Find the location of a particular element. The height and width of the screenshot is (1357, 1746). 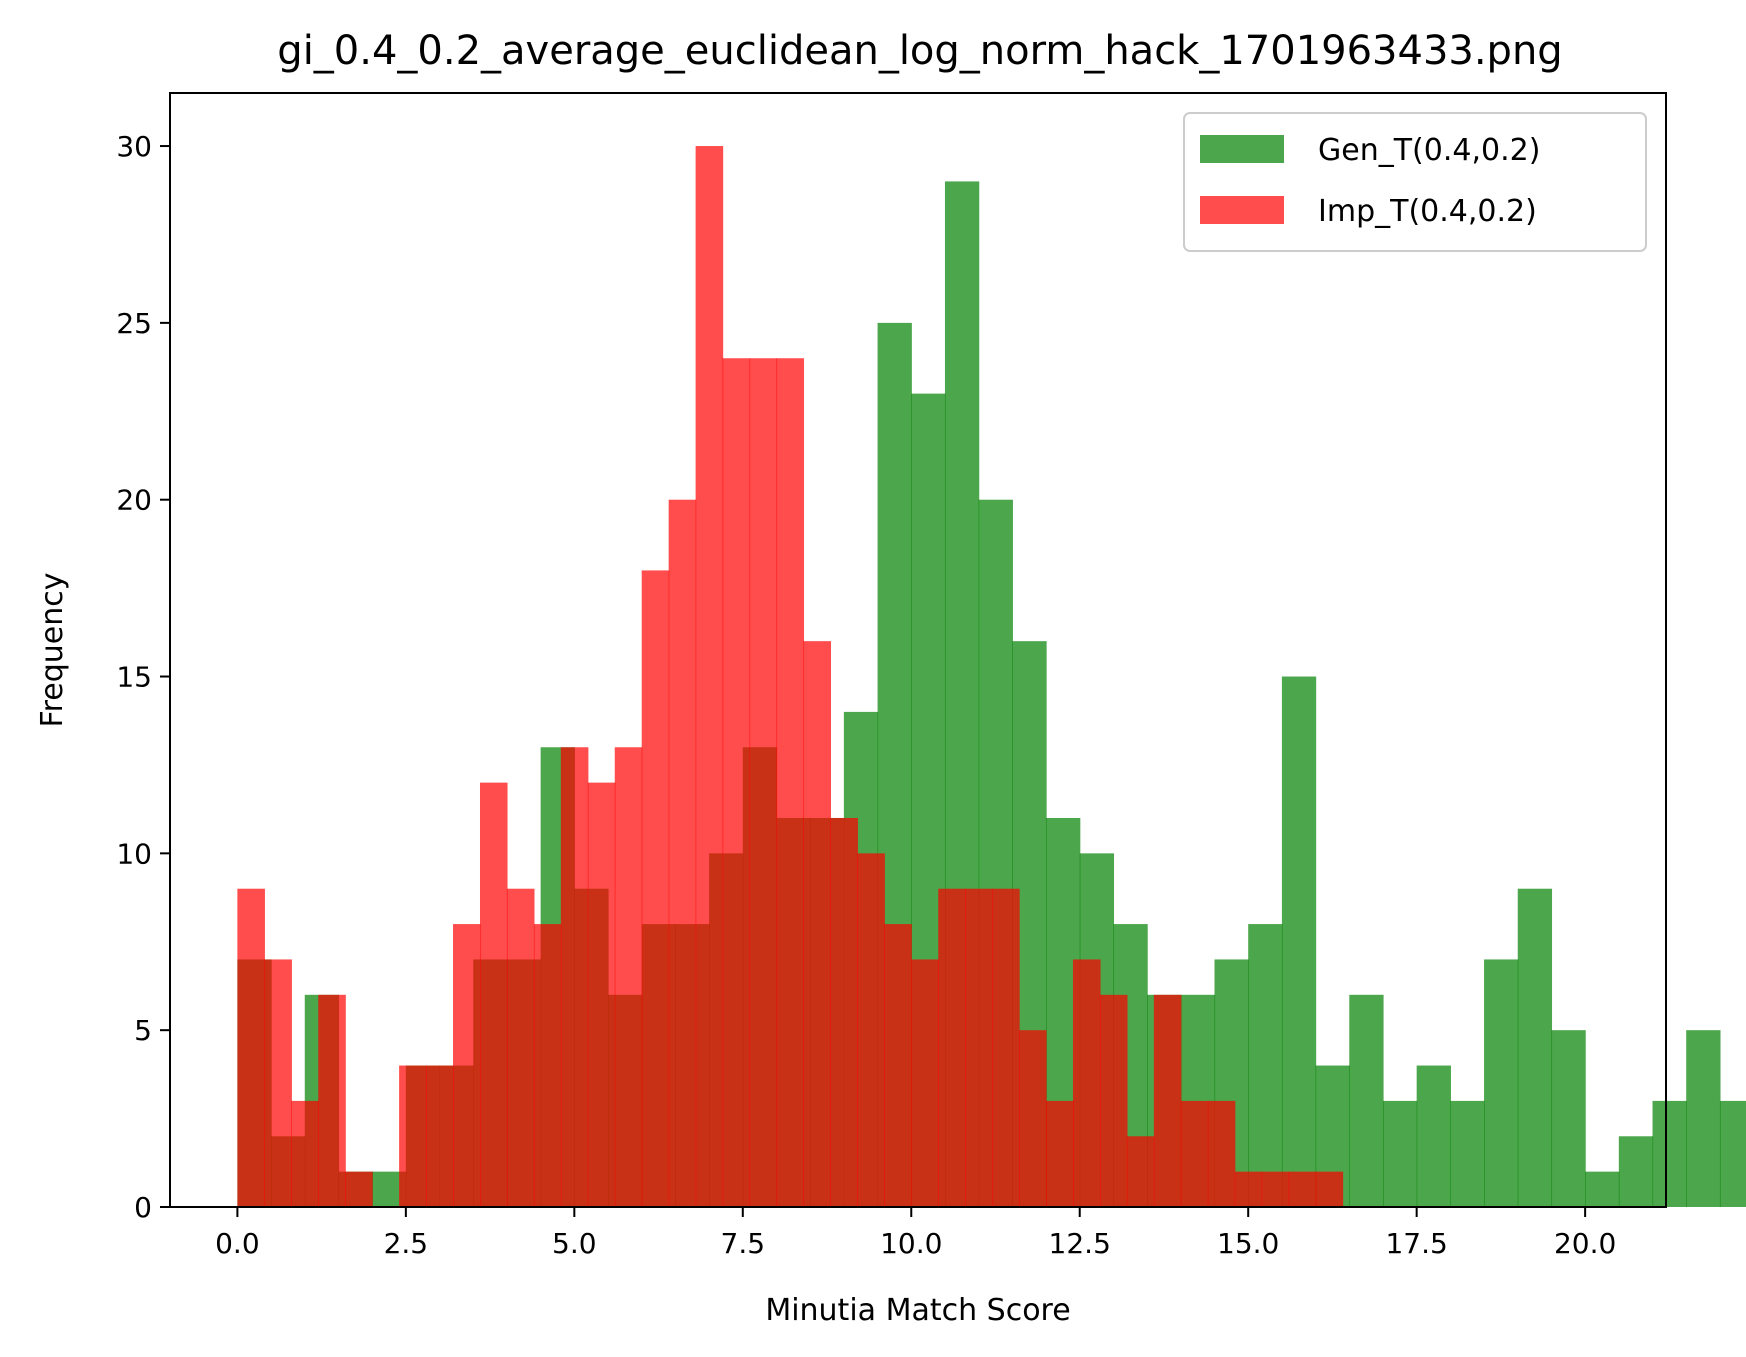

legend: Gen_T(0.4,0.2) Imp_T(0.4,0.2) is located at coordinates (1415, 182).